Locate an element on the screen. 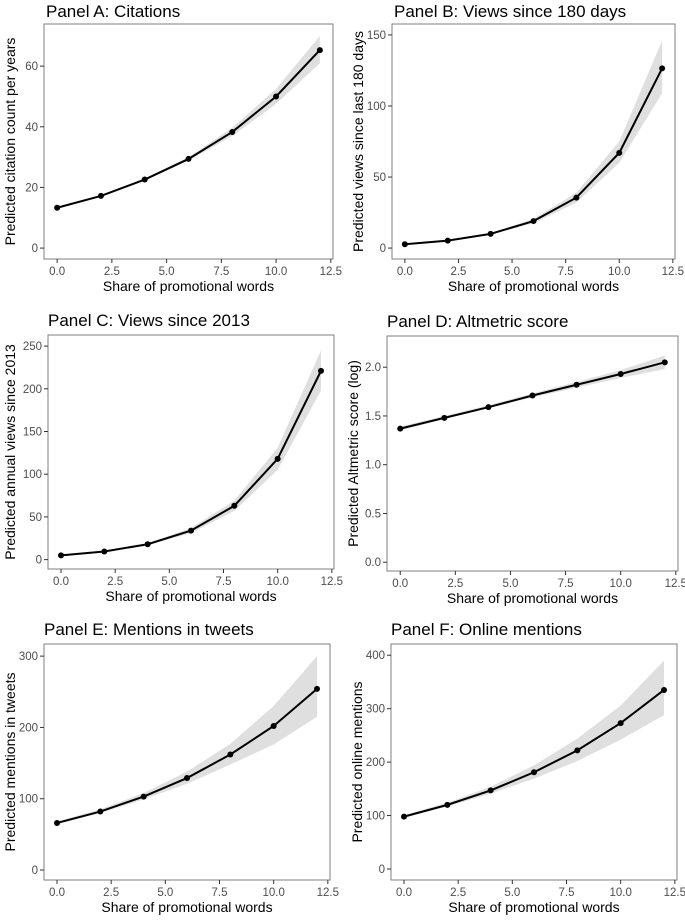 The image size is (685, 921). y-axis-title: Predicted online mentions is located at coordinates (357, 761).